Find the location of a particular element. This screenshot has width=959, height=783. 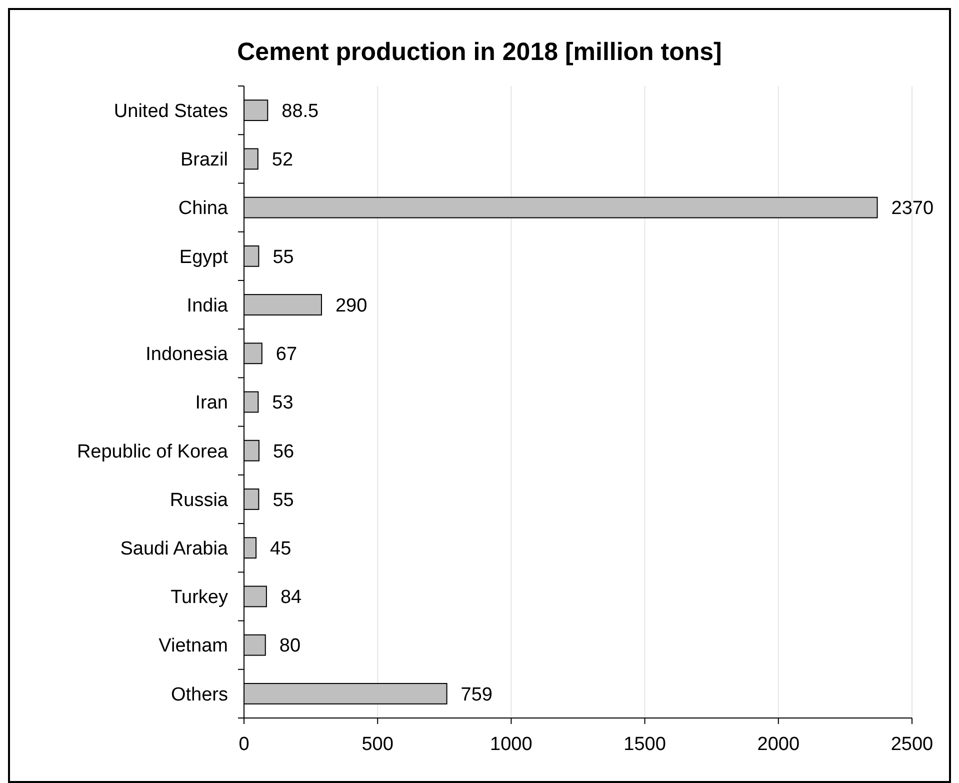

x-tick-label: 2000 is located at coordinates (778, 744).